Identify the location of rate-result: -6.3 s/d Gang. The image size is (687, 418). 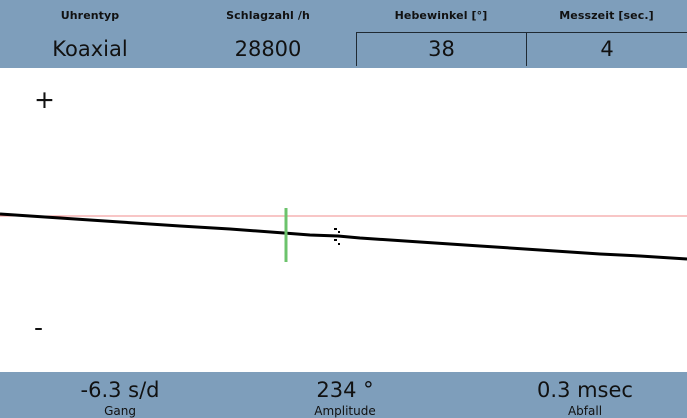
(120, 395).